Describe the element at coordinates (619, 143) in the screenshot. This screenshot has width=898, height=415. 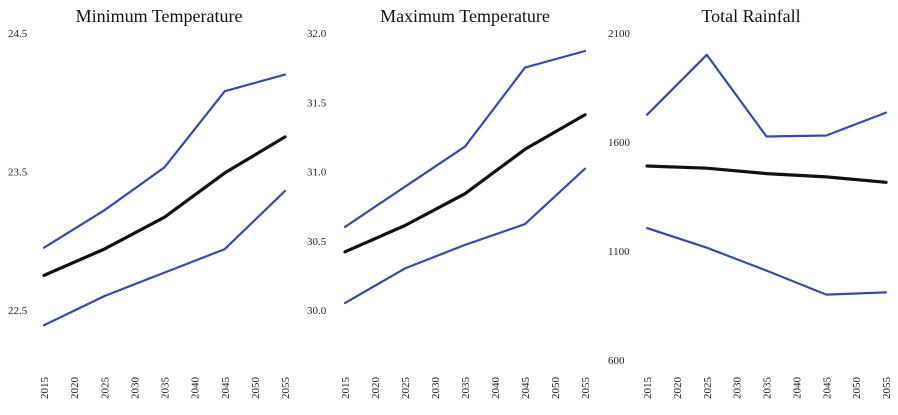
I see `y-tick-label: 1600` at that location.